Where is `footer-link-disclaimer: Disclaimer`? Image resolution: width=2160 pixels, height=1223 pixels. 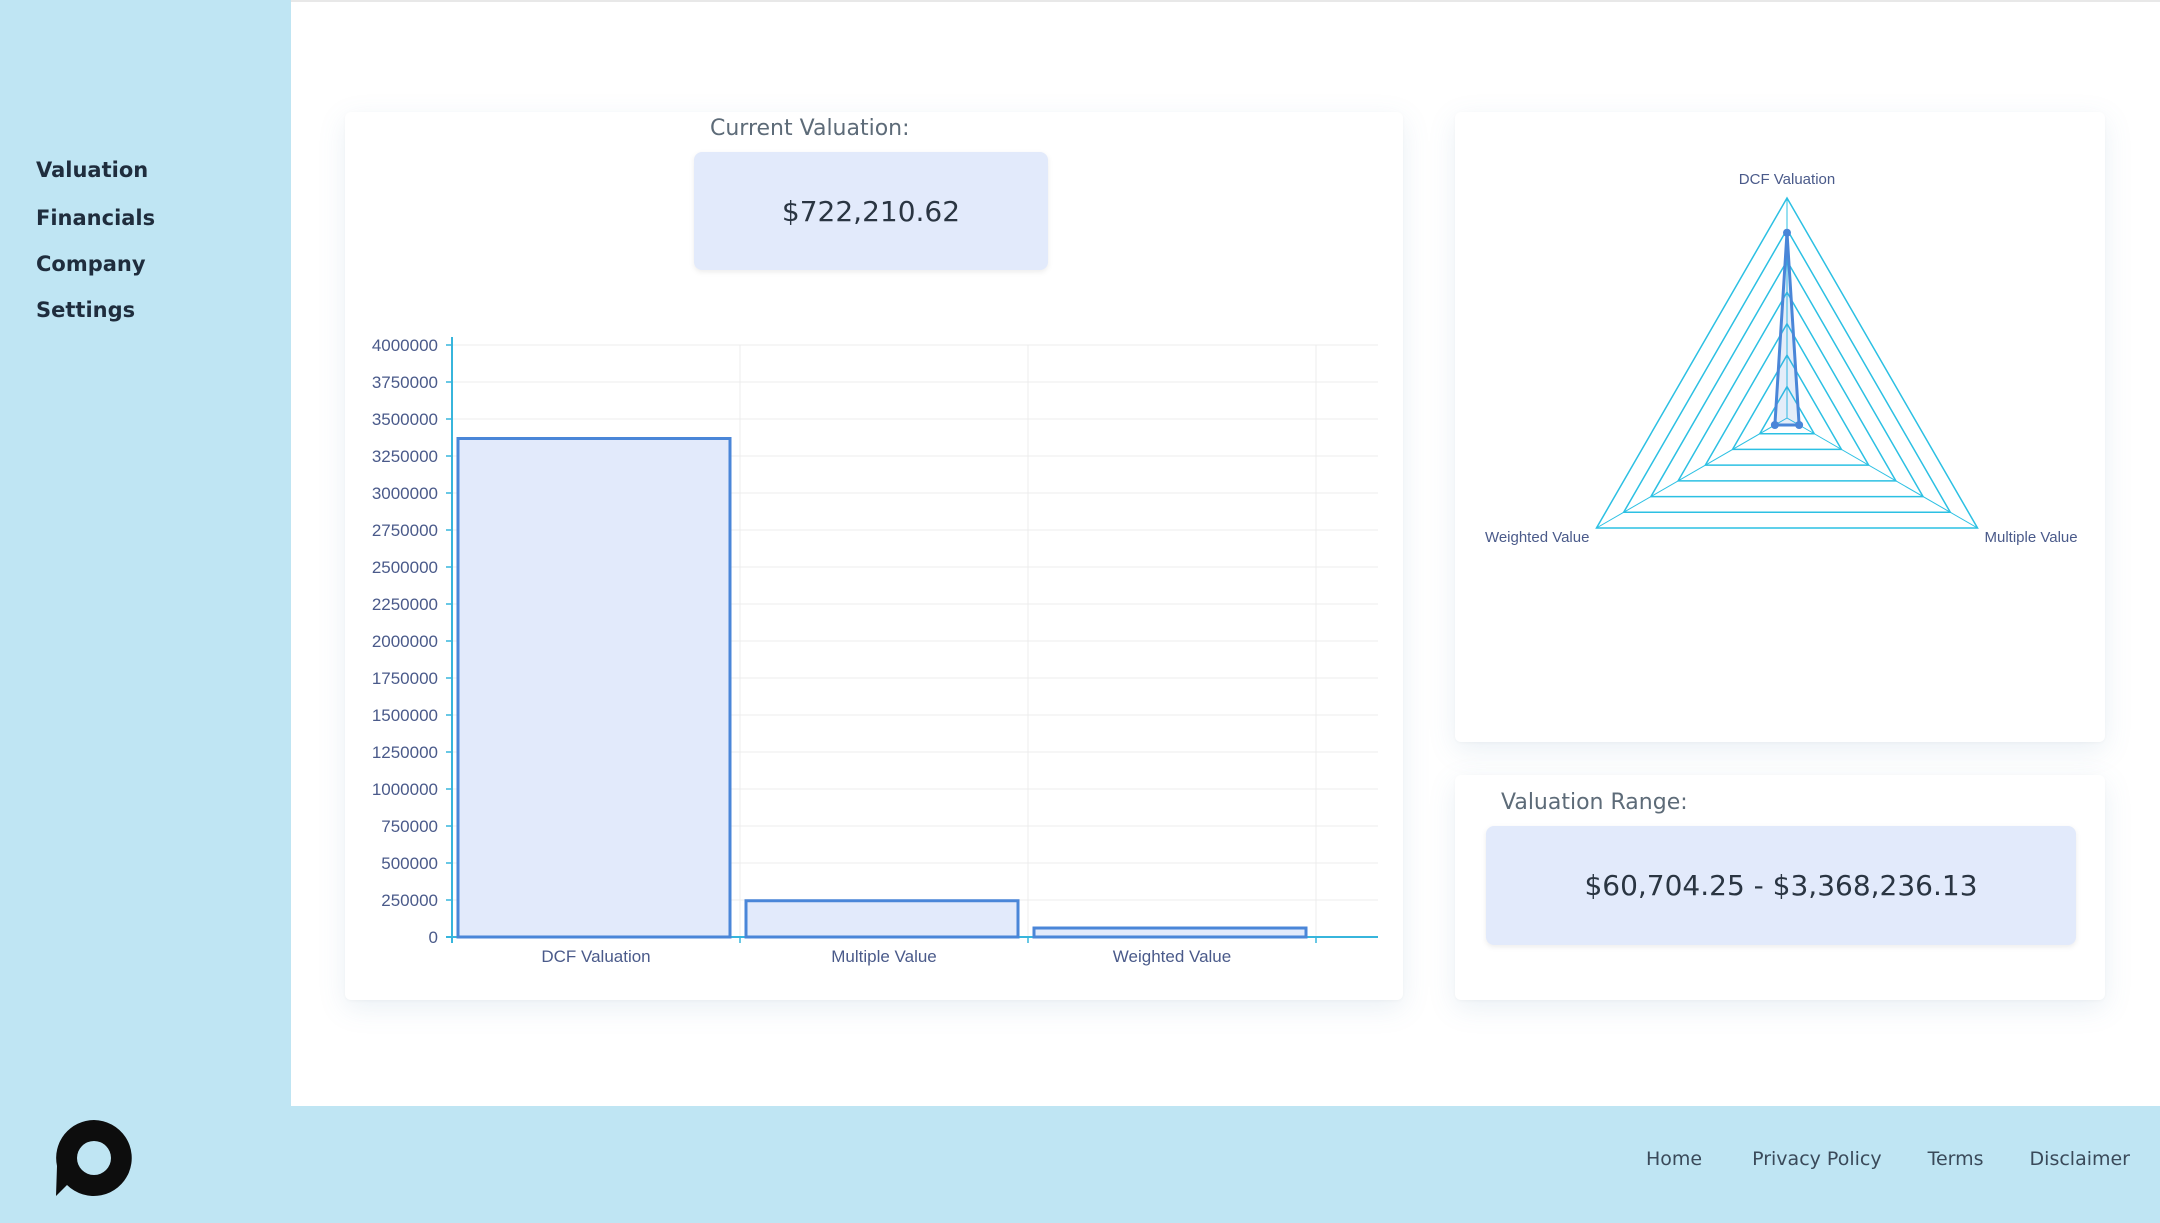 footer-link-disclaimer: Disclaimer is located at coordinates (2079, 1159).